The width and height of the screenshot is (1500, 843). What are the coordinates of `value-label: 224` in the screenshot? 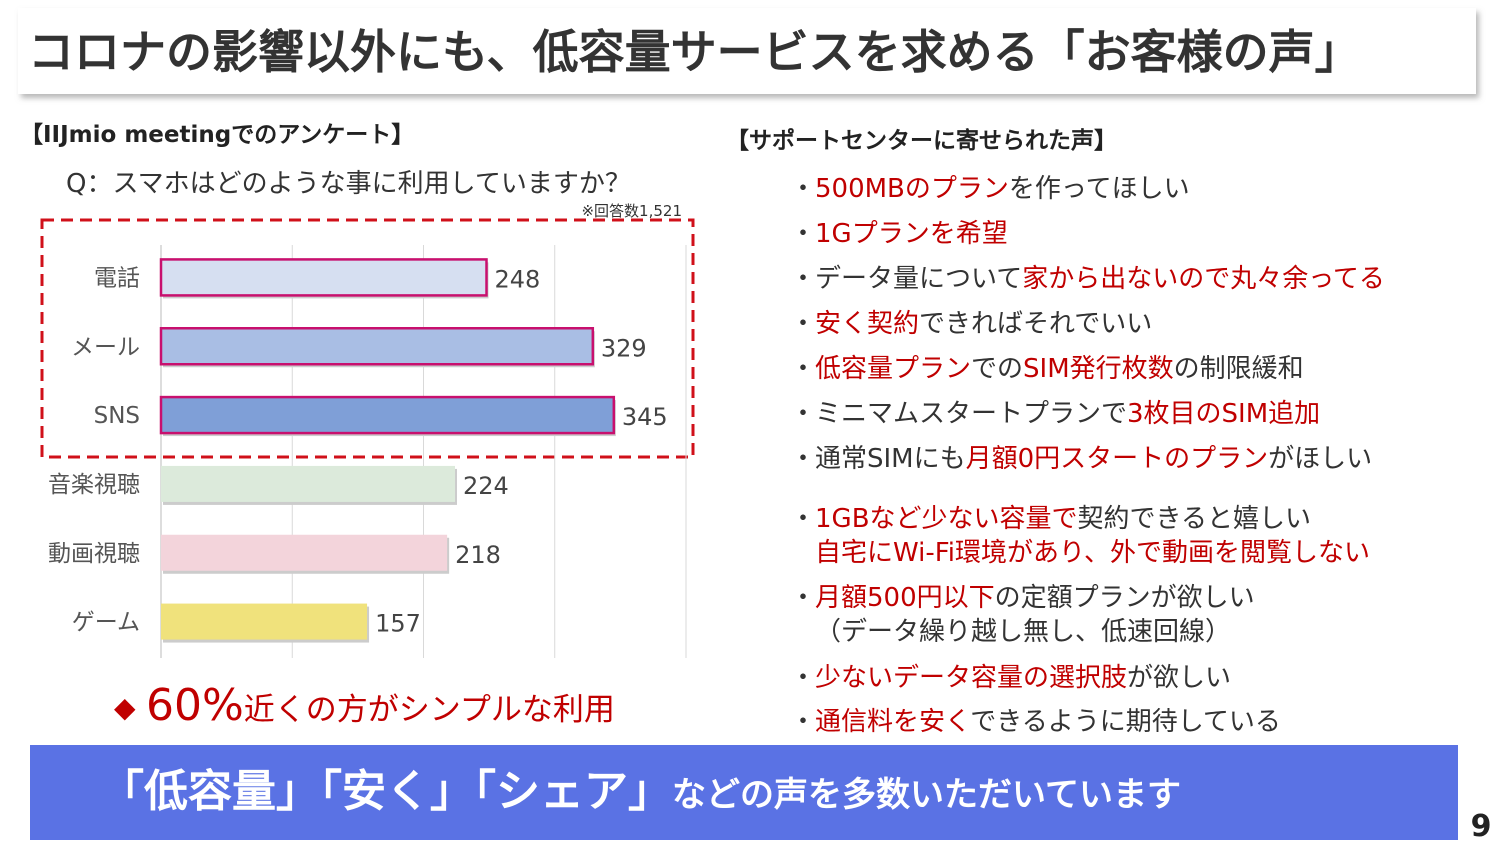 It's located at (486, 486).